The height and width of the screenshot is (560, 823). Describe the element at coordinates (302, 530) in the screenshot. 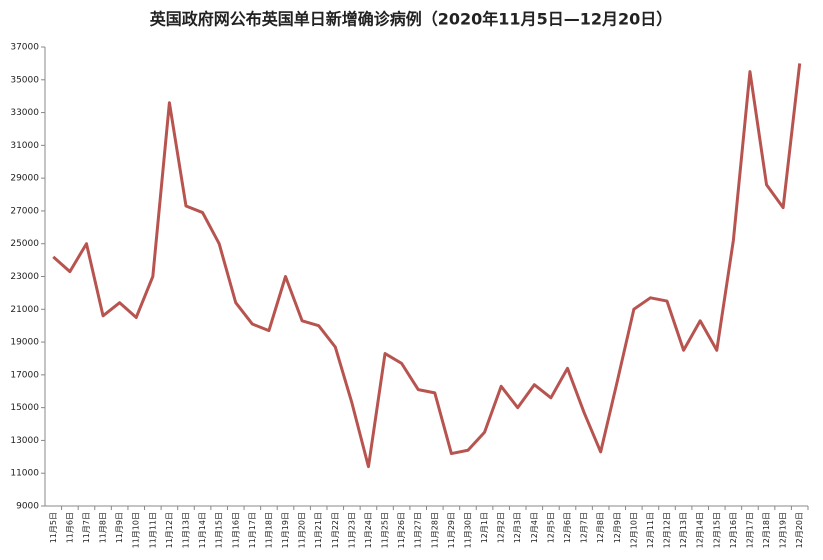

I see `x-tick-label: 11月20日` at that location.